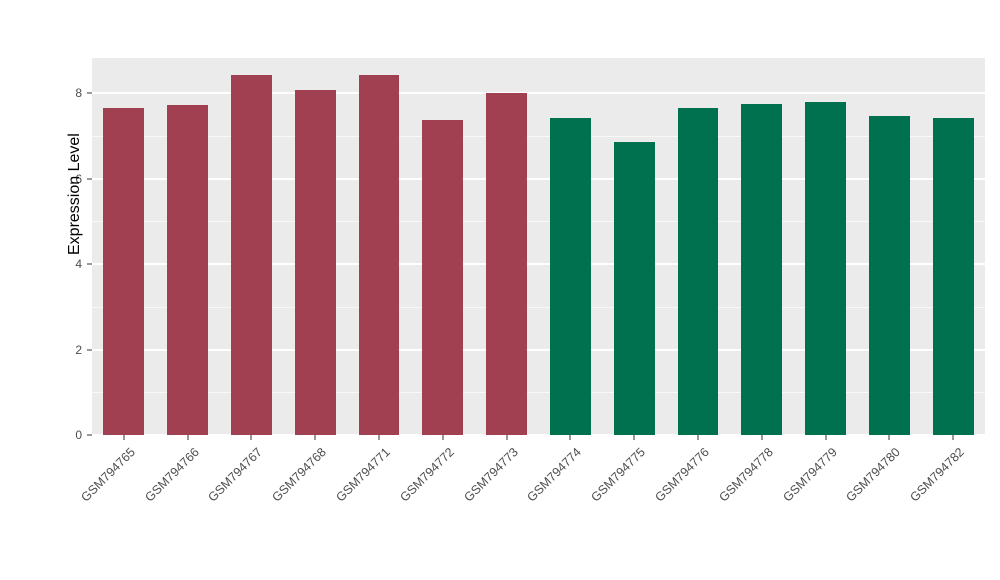  I want to click on bar-GSM794779, so click(825, 268).